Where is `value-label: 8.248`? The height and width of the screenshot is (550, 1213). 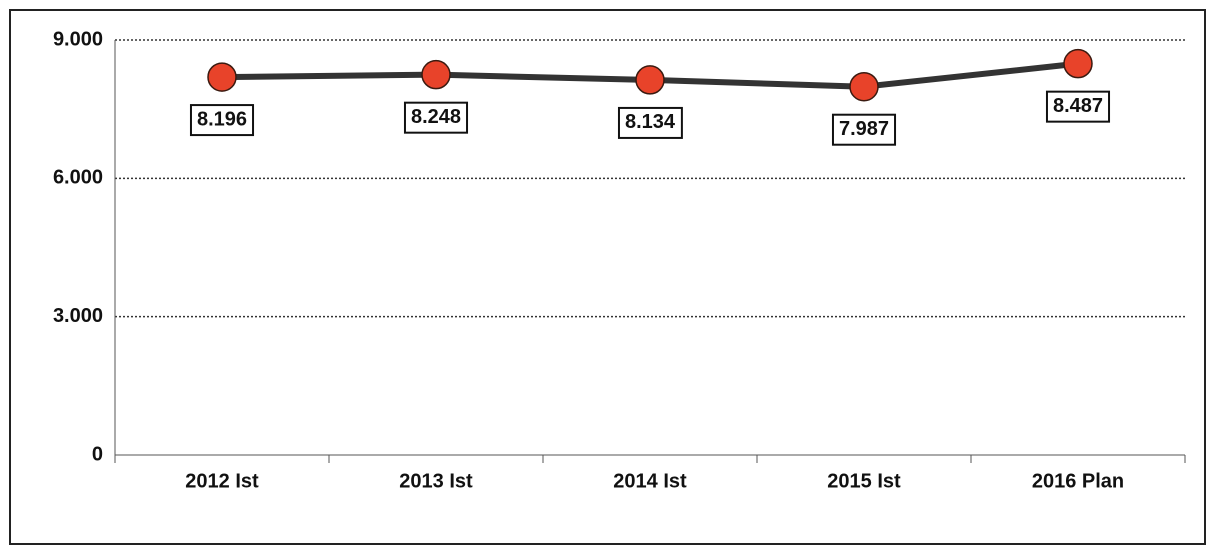 value-label: 8.248 is located at coordinates (436, 117).